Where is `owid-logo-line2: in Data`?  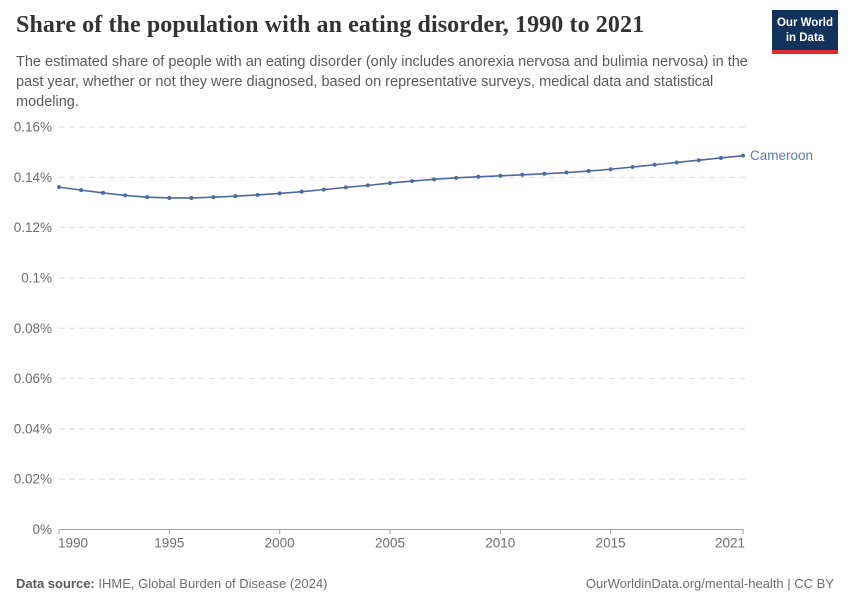
owid-logo-line2: in Data is located at coordinates (805, 37).